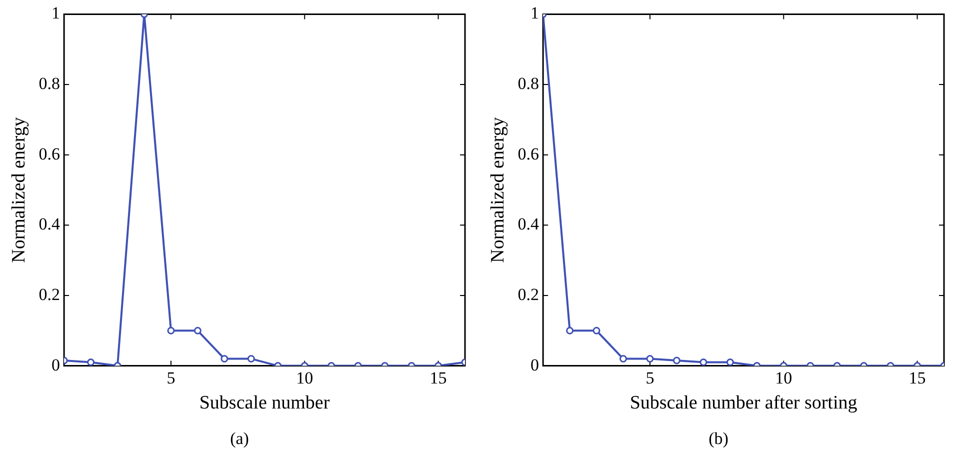  I want to click on text: (a), so click(239, 439).